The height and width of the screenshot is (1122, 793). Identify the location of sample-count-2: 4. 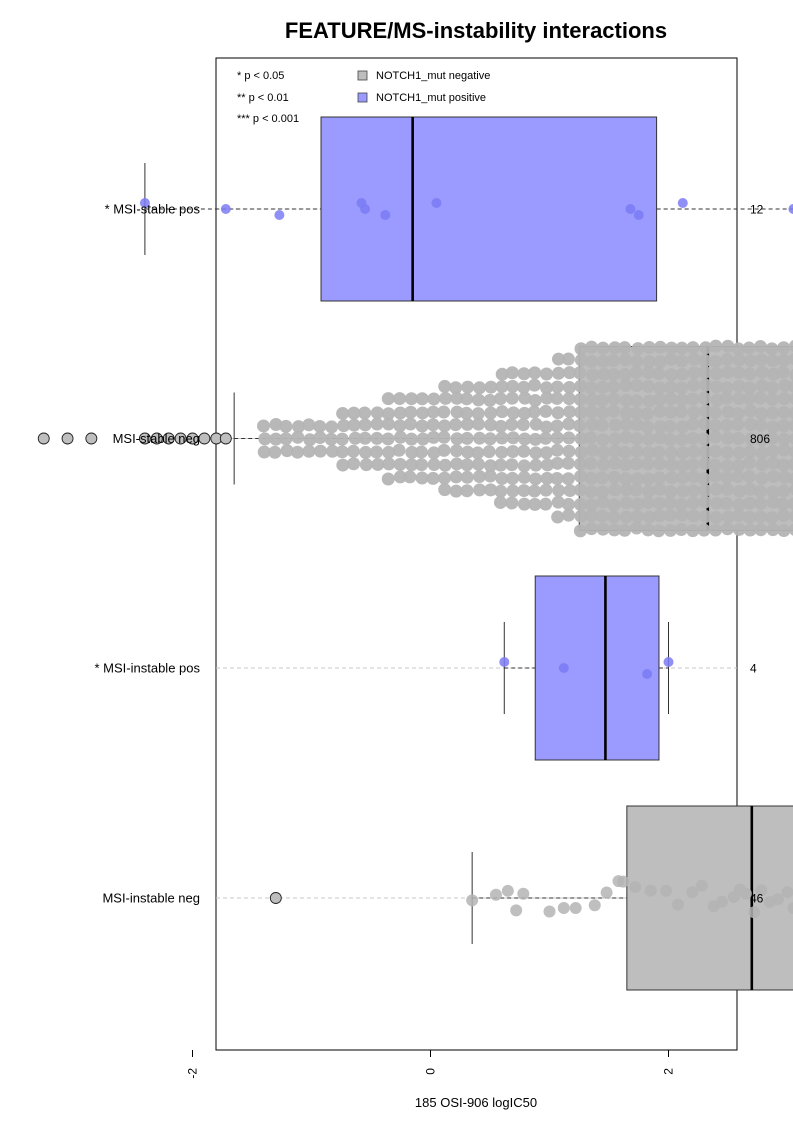
(753, 669).